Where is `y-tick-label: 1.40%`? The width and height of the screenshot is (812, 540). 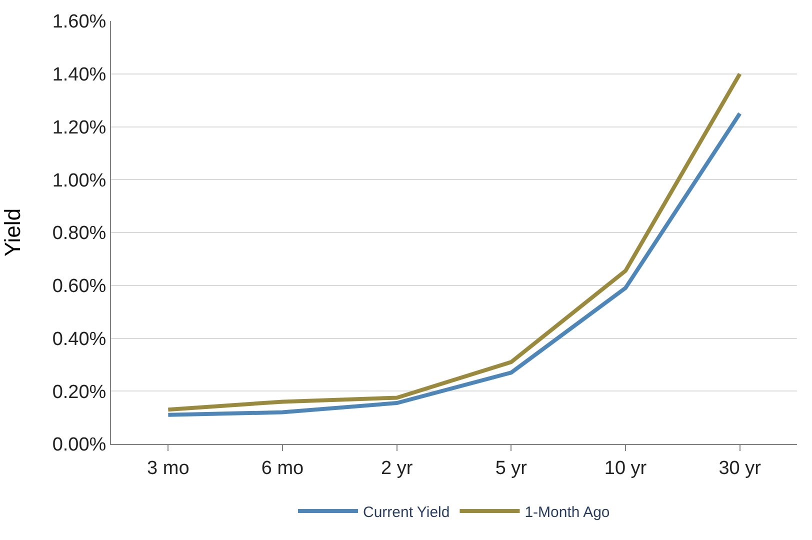 y-tick-label: 1.40% is located at coordinates (79, 75).